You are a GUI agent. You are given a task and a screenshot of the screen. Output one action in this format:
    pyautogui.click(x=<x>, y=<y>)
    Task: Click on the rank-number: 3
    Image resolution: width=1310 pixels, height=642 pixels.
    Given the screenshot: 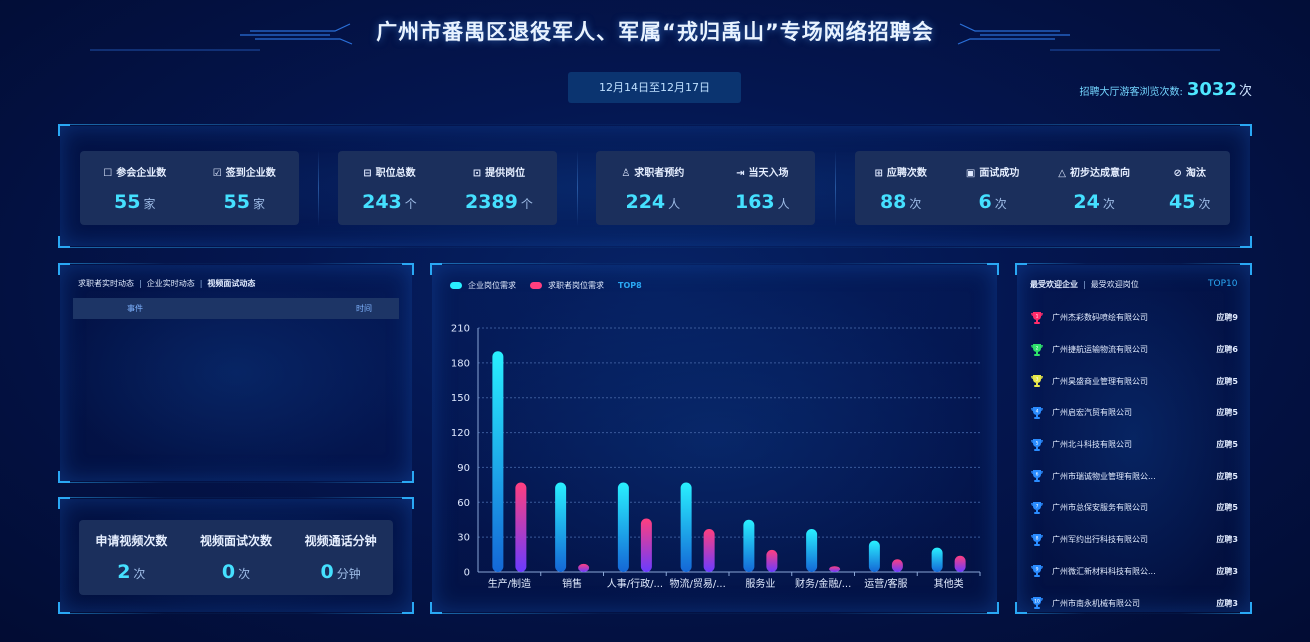 What is the action you would take?
    pyautogui.click(x=1037, y=380)
    